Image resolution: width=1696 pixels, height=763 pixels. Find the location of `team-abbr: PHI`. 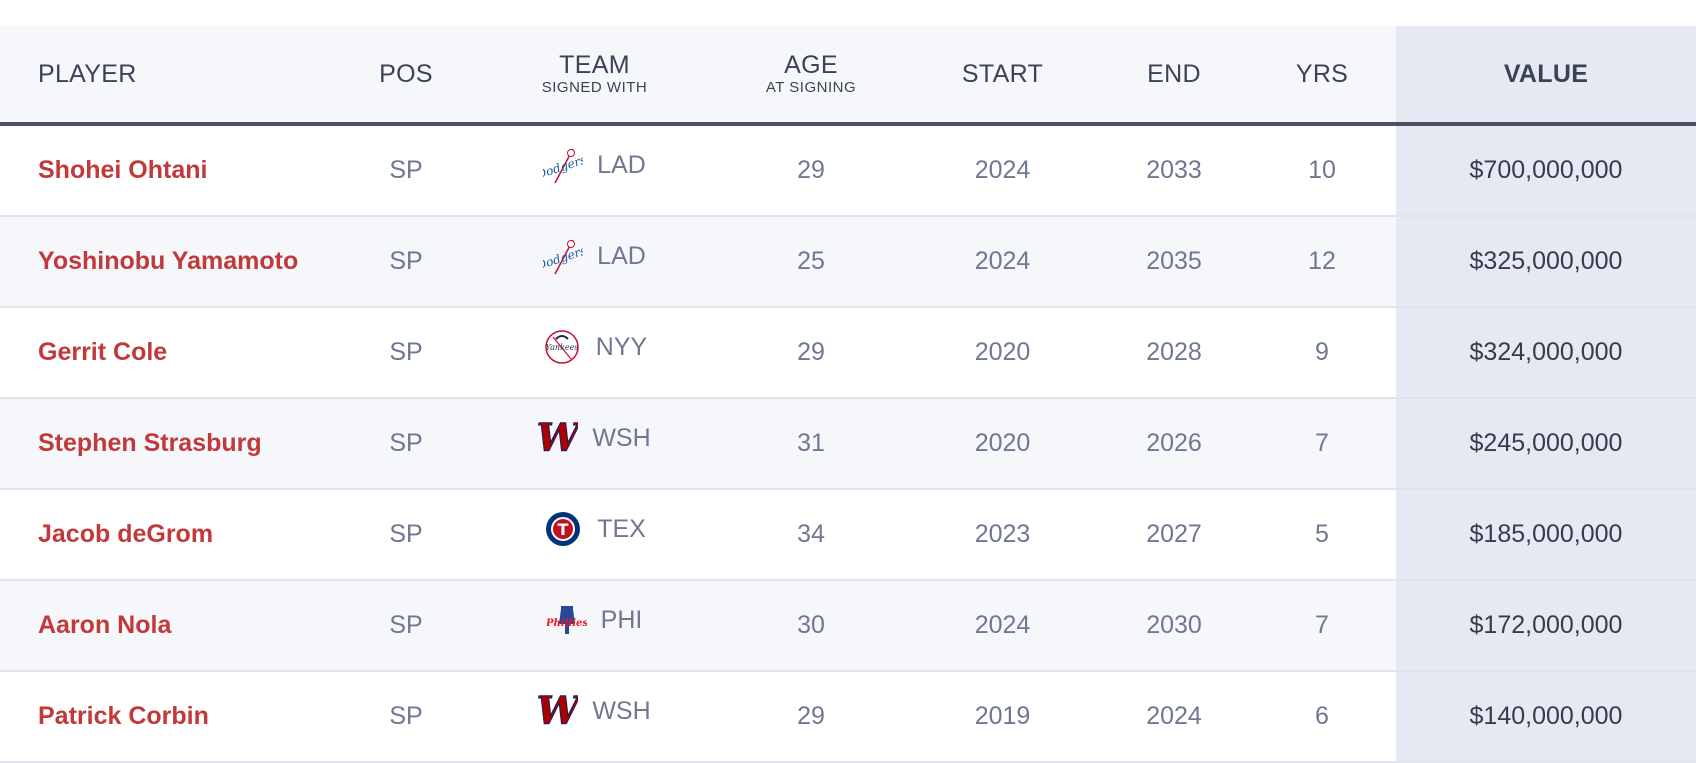

team-abbr: PHI is located at coordinates (621, 619).